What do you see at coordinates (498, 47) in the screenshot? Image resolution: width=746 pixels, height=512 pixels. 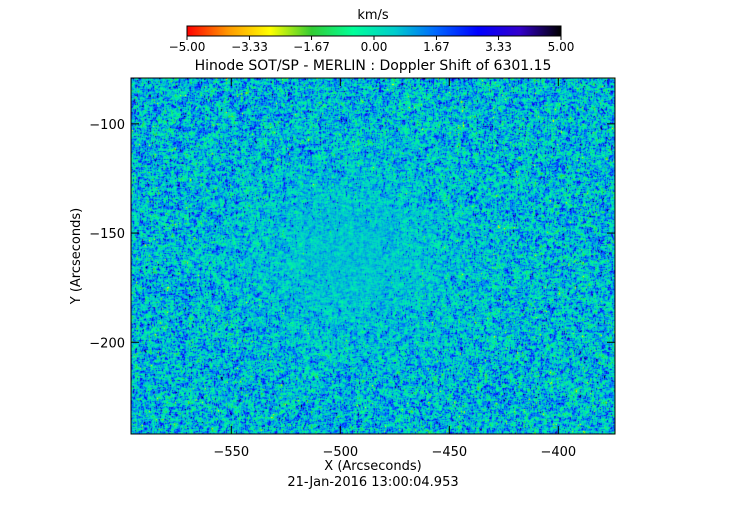 I see `colorbar-tick-label: 3.33` at bounding box center [498, 47].